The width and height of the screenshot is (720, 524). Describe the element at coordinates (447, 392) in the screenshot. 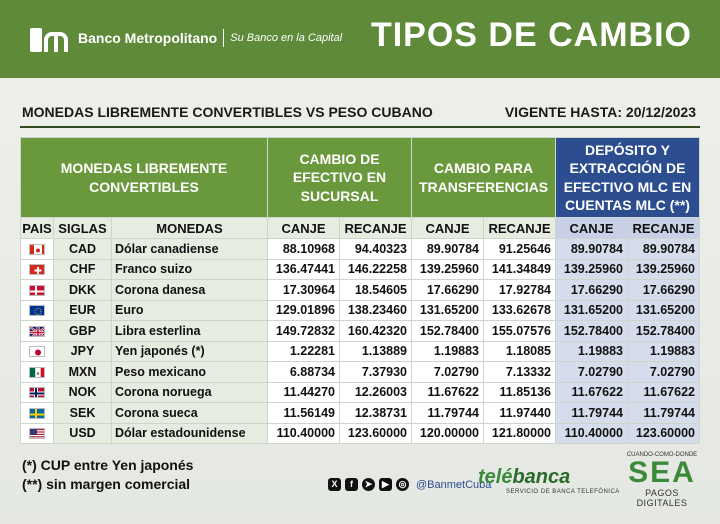

I see `rate-tr-canje: 11.67622` at that location.